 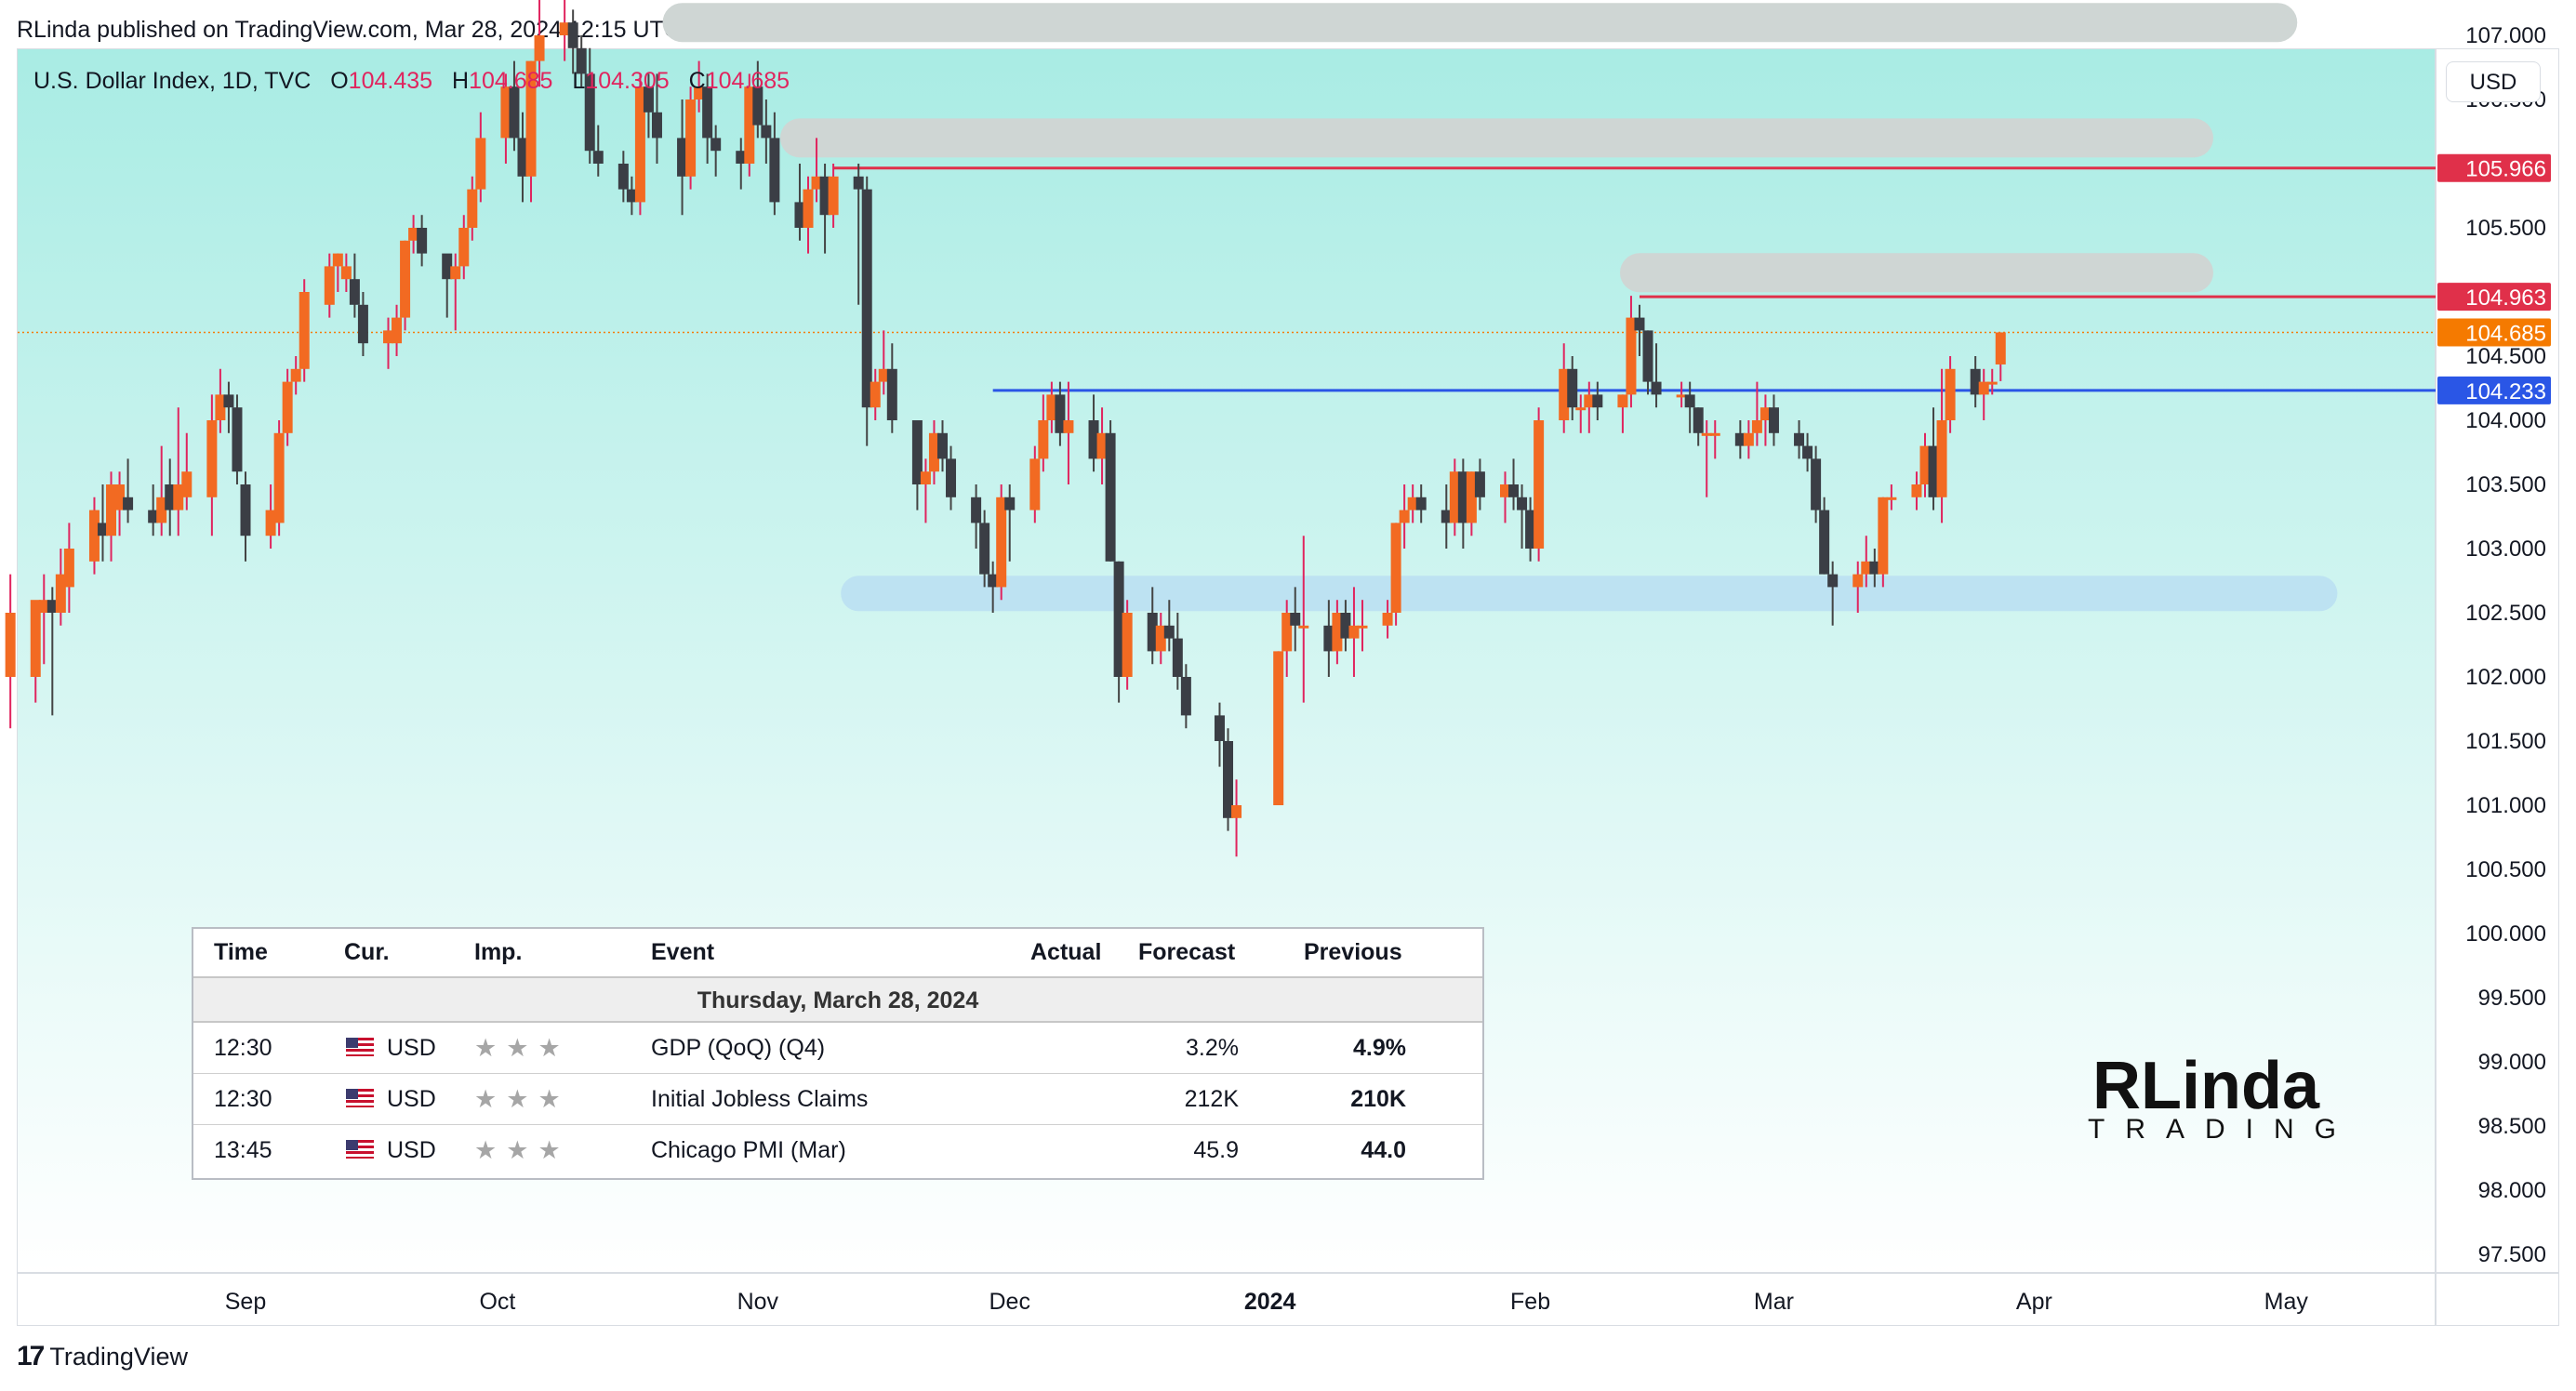 I want to click on tradingview-logo: 17 TradingView, so click(x=102, y=1356).